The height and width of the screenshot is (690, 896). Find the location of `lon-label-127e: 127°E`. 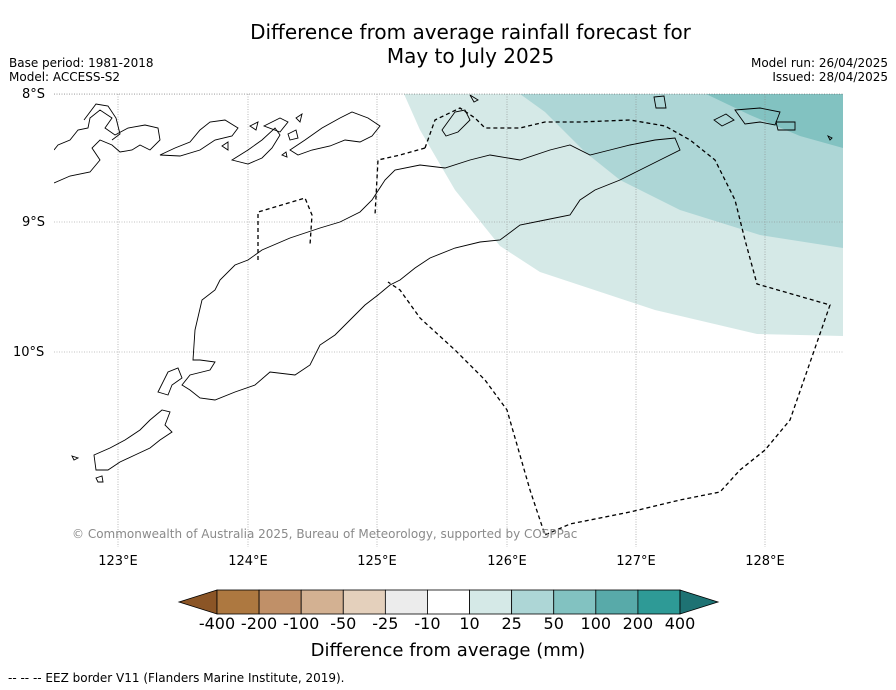

lon-label-127e: 127°E is located at coordinates (636, 561).